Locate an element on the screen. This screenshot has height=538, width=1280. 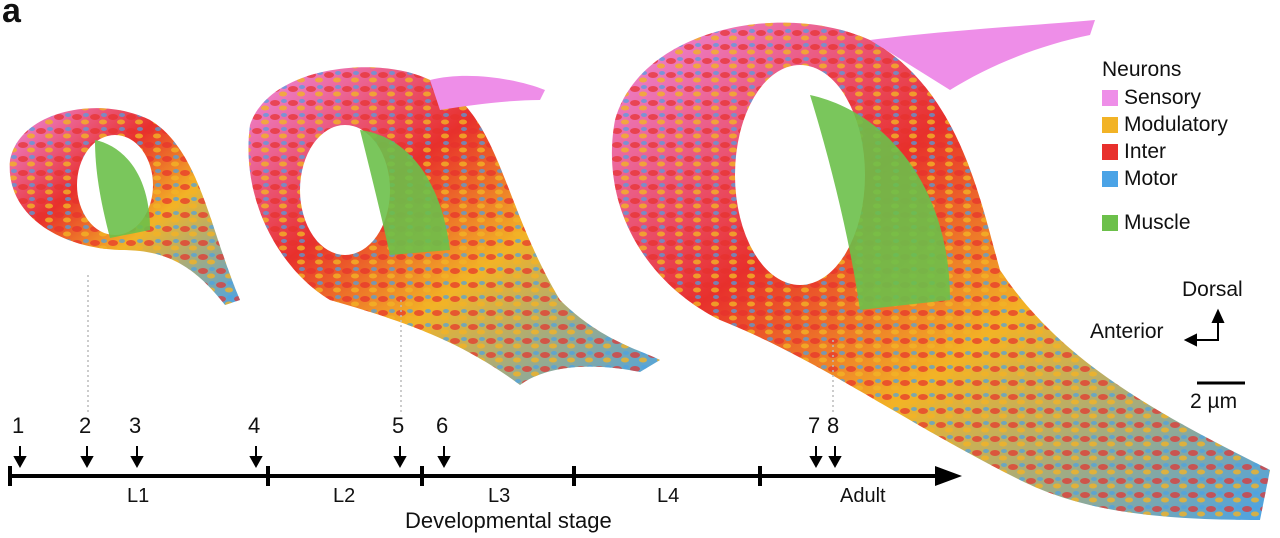
dataset-number-4: 4 is located at coordinates (254, 425).